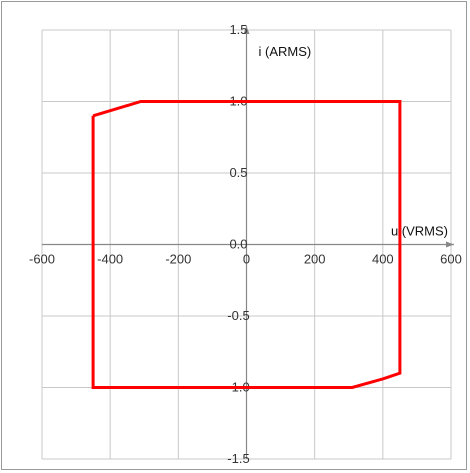  What do you see at coordinates (238, 315) in the screenshot?
I see `y-tick-label: -0.5` at bounding box center [238, 315].